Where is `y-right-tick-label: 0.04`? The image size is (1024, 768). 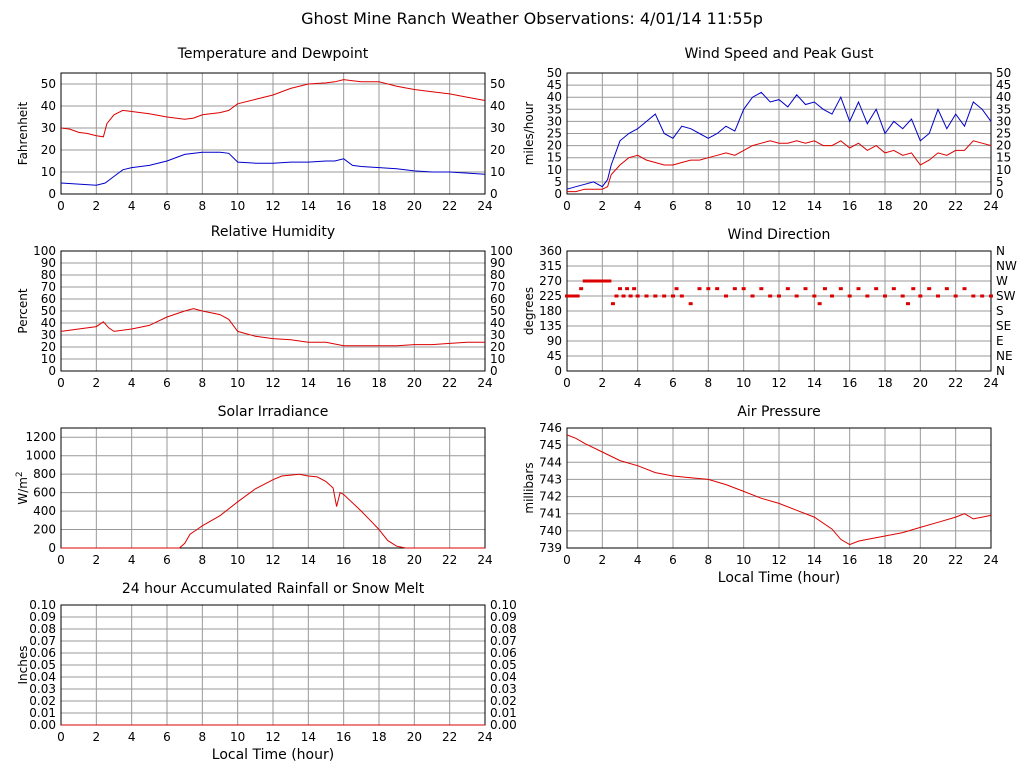 y-right-tick-label: 0.04 is located at coordinates (503, 677).